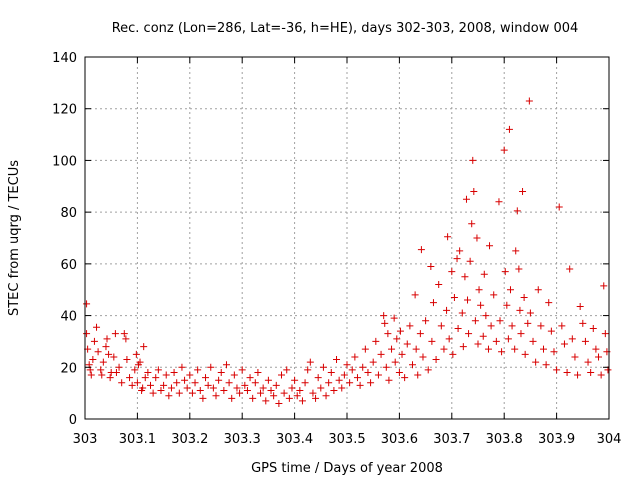 The image size is (640, 480). I want to click on y-tick-label: 80, so click(68, 213).